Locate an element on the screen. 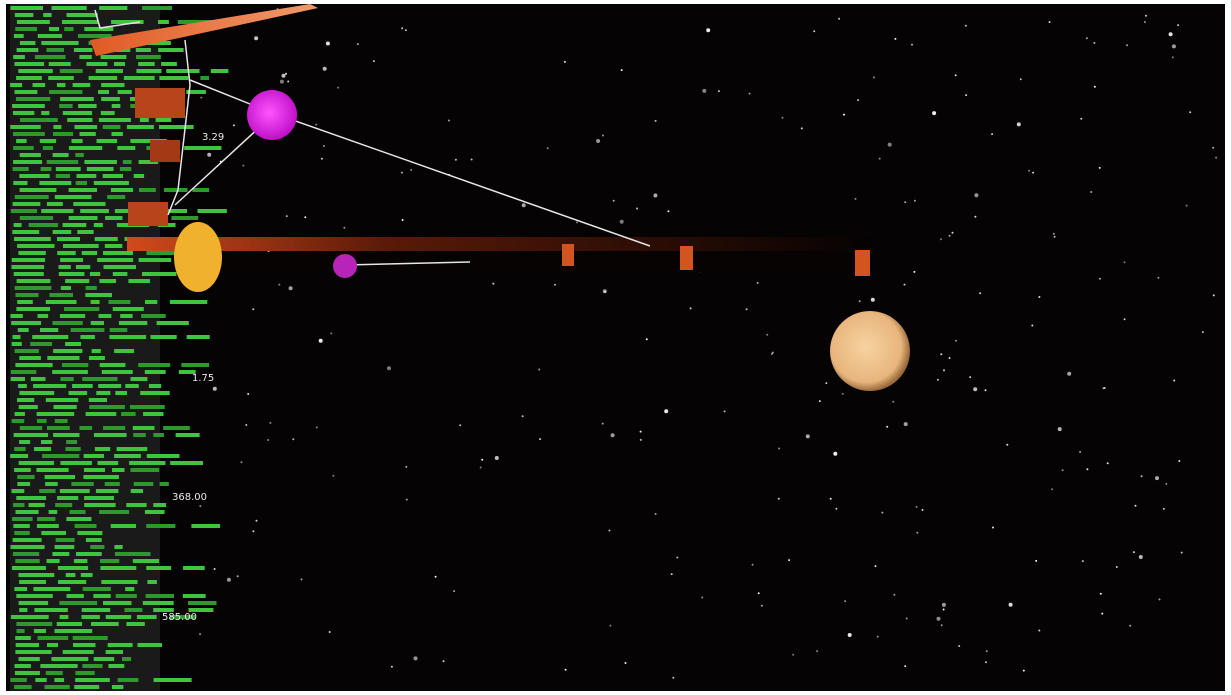  sun is located at coordinates (870, 351).